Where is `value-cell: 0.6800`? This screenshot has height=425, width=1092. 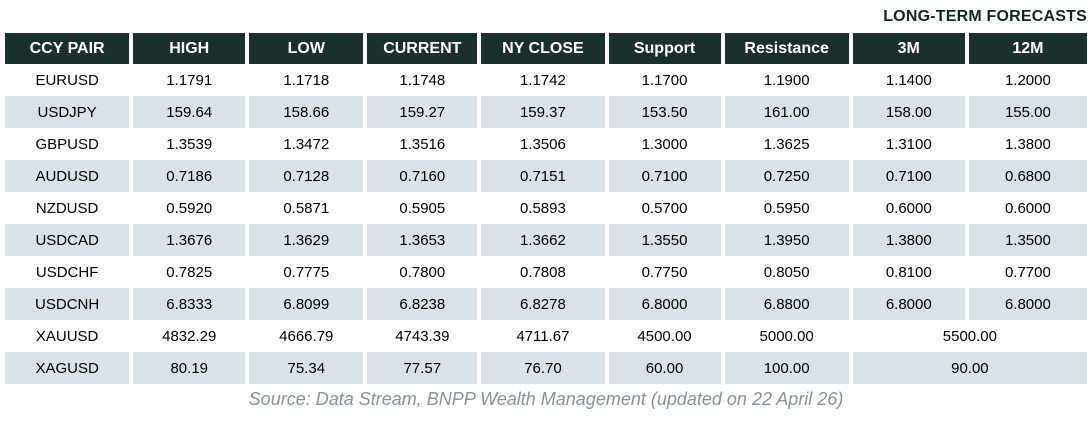 value-cell: 0.6800 is located at coordinates (1027, 176).